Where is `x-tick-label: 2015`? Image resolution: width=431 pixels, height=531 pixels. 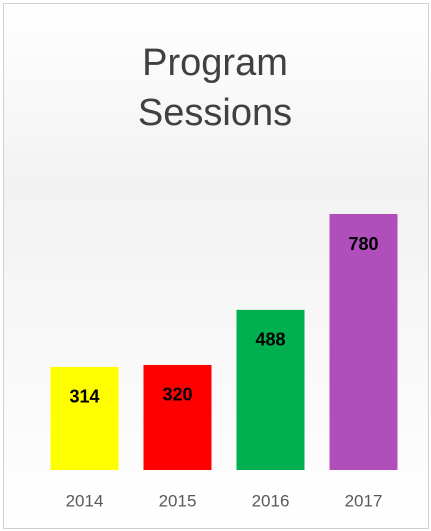 x-tick-label: 2015 is located at coordinates (178, 500).